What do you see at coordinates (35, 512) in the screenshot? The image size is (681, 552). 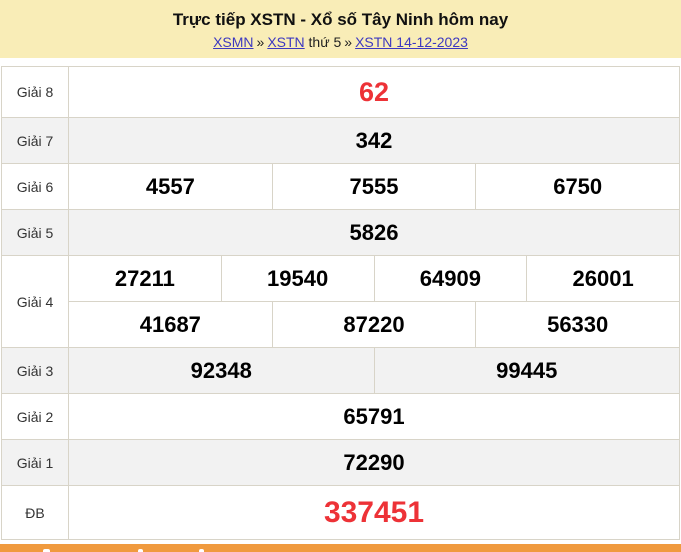 I see `prize-label: ĐB` at bounding box center [35, 512].